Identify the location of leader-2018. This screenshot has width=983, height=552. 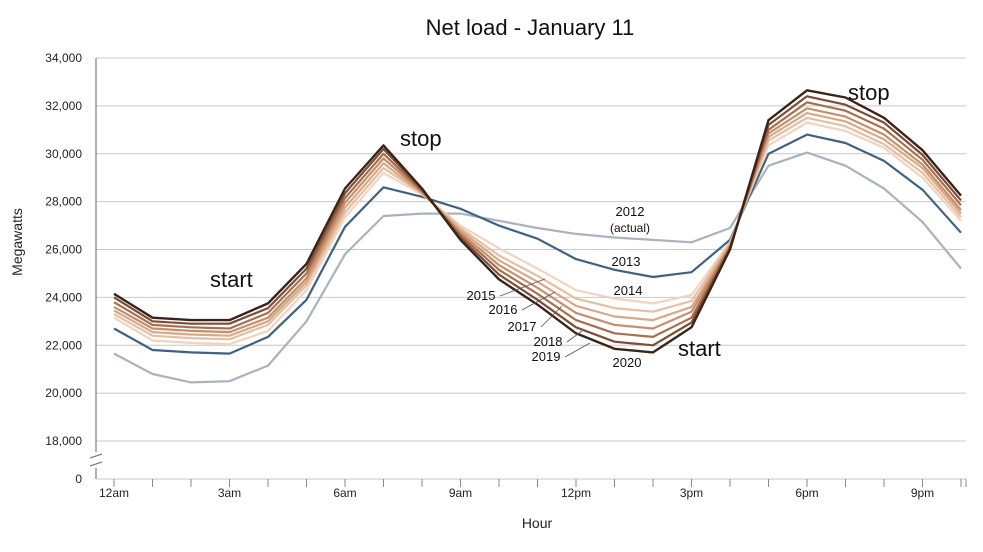
(574, 336).